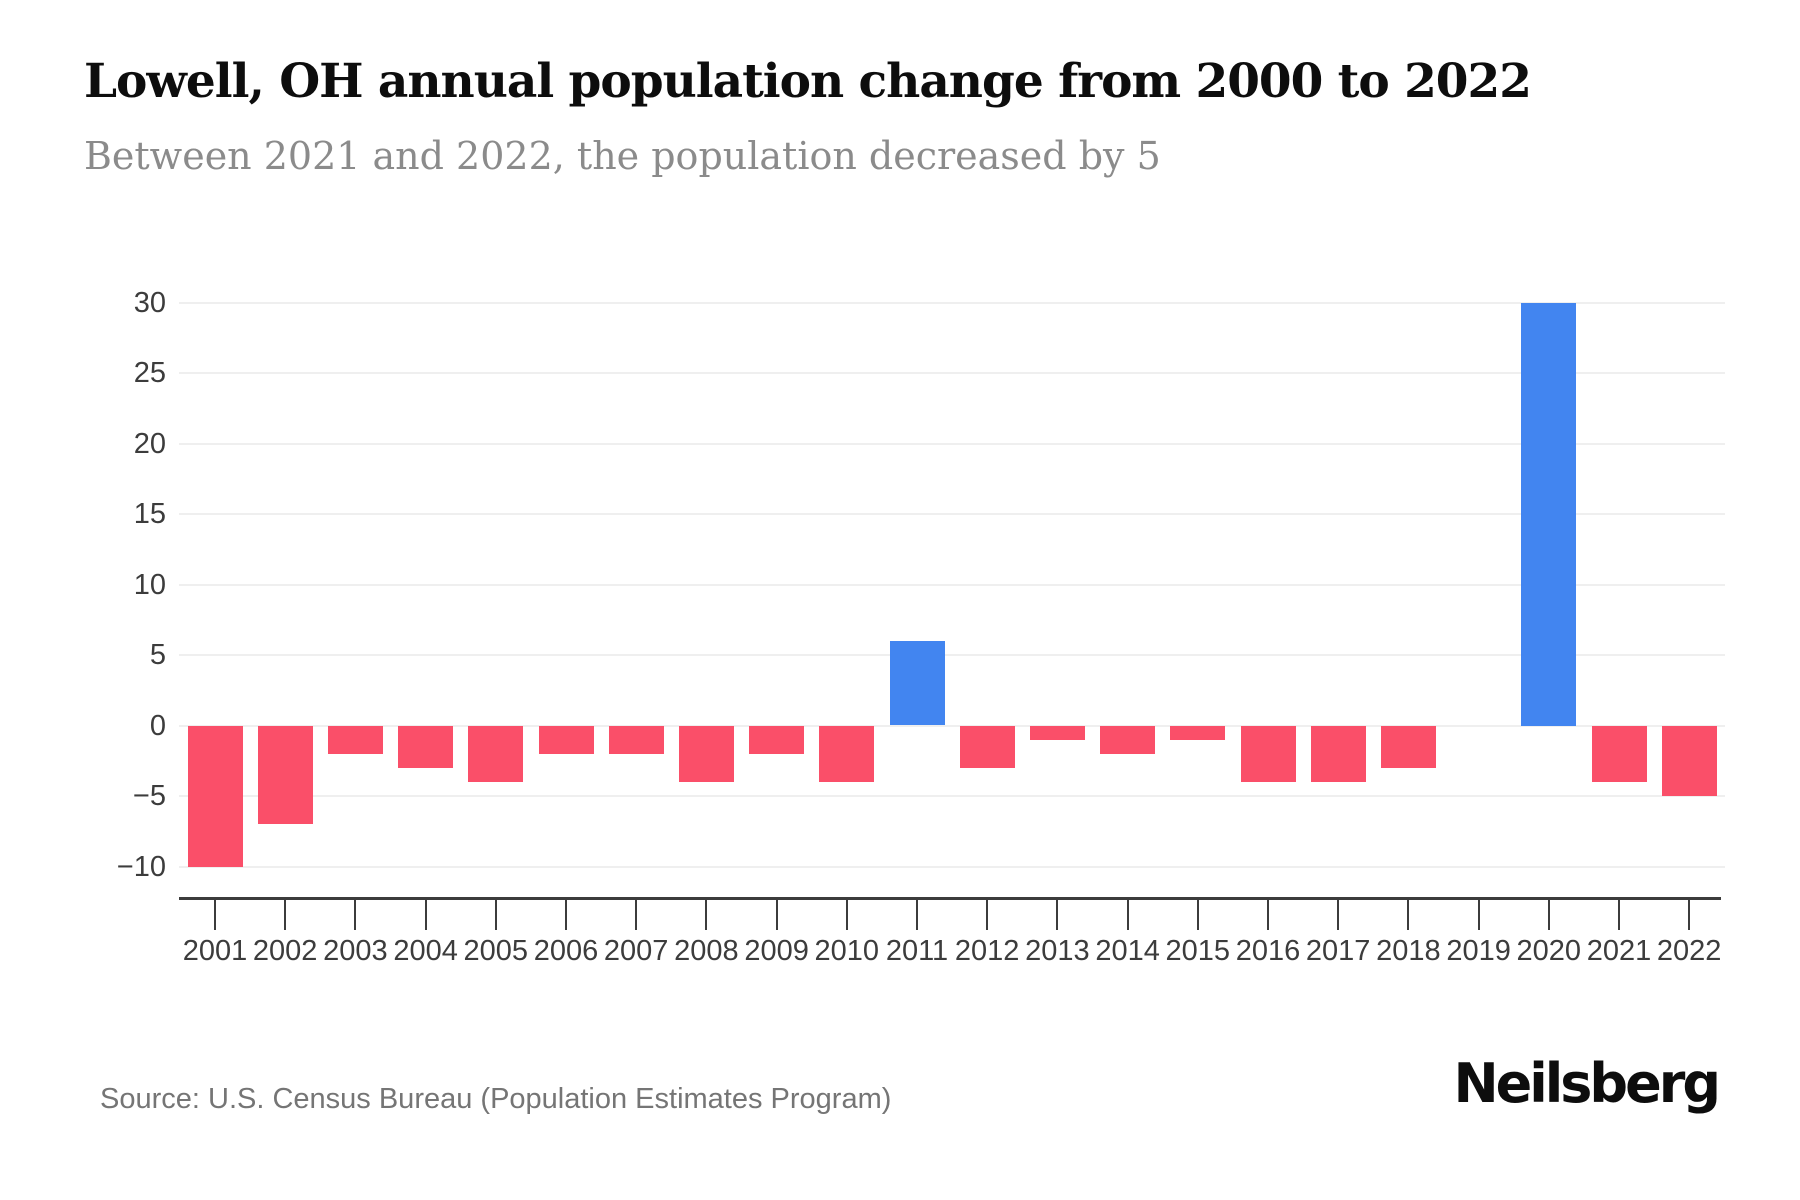 This screenshot has width=1800, height=1200. I want to click on bar-2015, so click(1198, 732).